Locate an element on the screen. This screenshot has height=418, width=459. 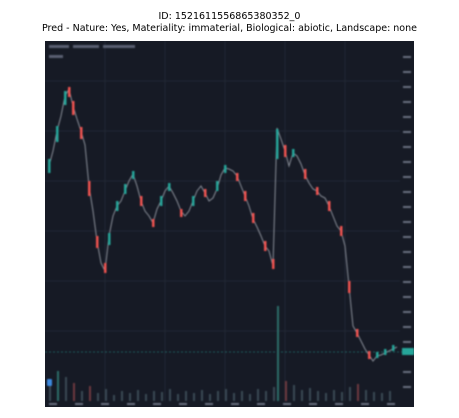
image-id-caption: ID: 1521611556865380352_0 is located at coordinates (229, 16).